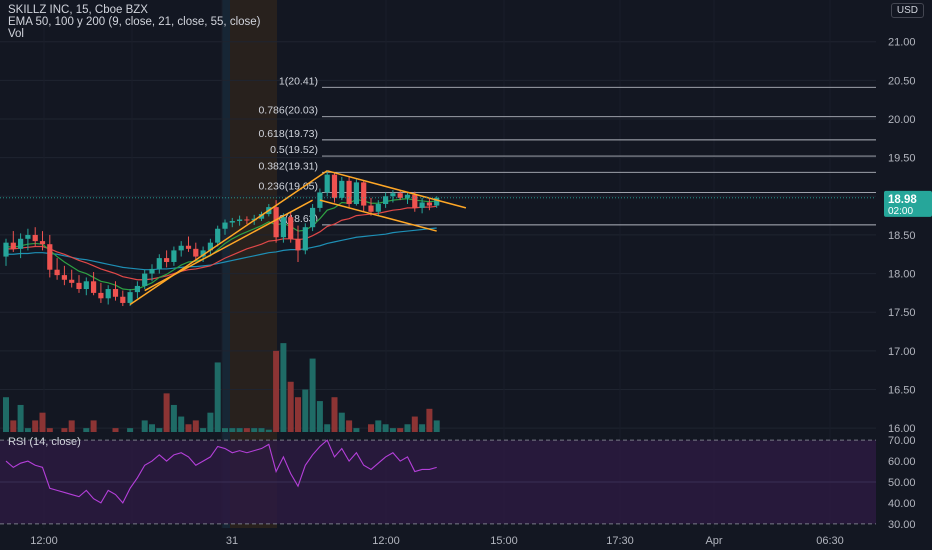 The width and height of the screenshot is (932, 550). I want to click on rsi-indicator-label: RSI (14, close), so click(44, 442).